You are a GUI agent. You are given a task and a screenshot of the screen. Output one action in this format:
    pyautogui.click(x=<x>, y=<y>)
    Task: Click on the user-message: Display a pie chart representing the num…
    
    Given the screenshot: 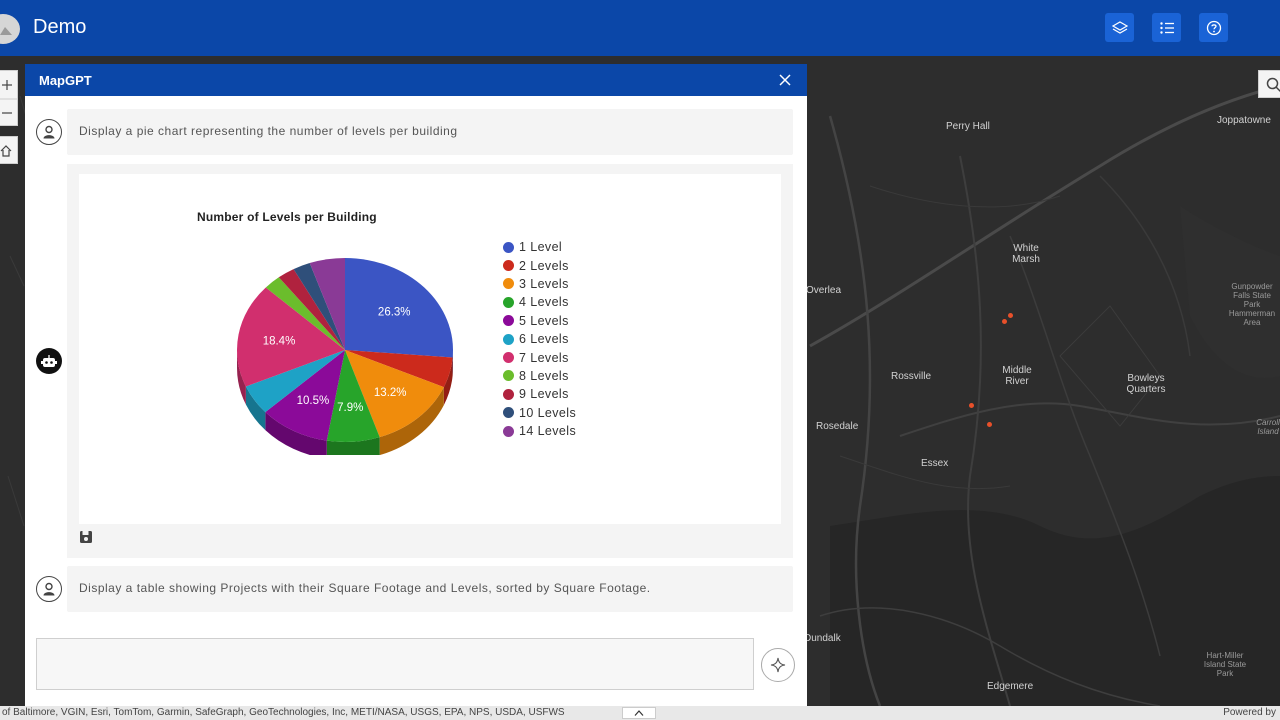 What is the action you would take?
    pyautogui.click(x=430, y=132)
    